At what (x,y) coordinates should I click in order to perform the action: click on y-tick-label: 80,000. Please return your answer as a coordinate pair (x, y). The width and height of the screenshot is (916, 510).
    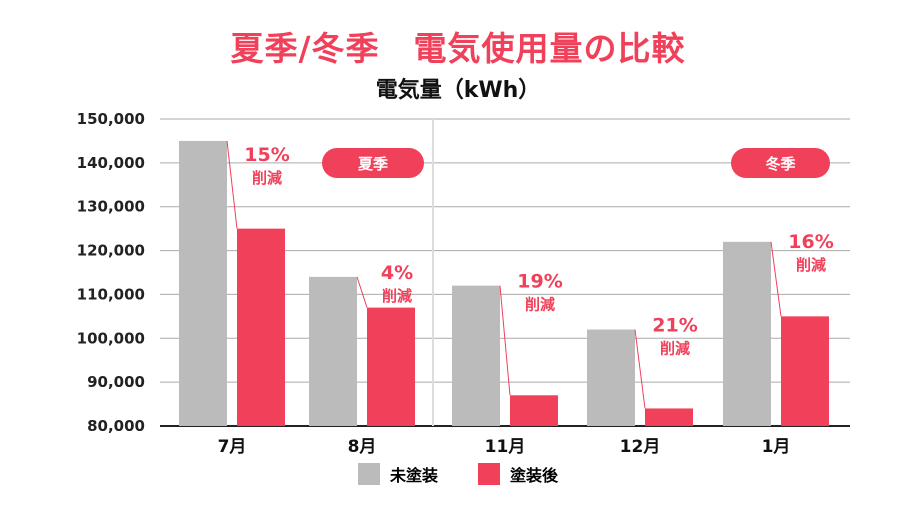
    Looking at the image, I should click on (116, 426).